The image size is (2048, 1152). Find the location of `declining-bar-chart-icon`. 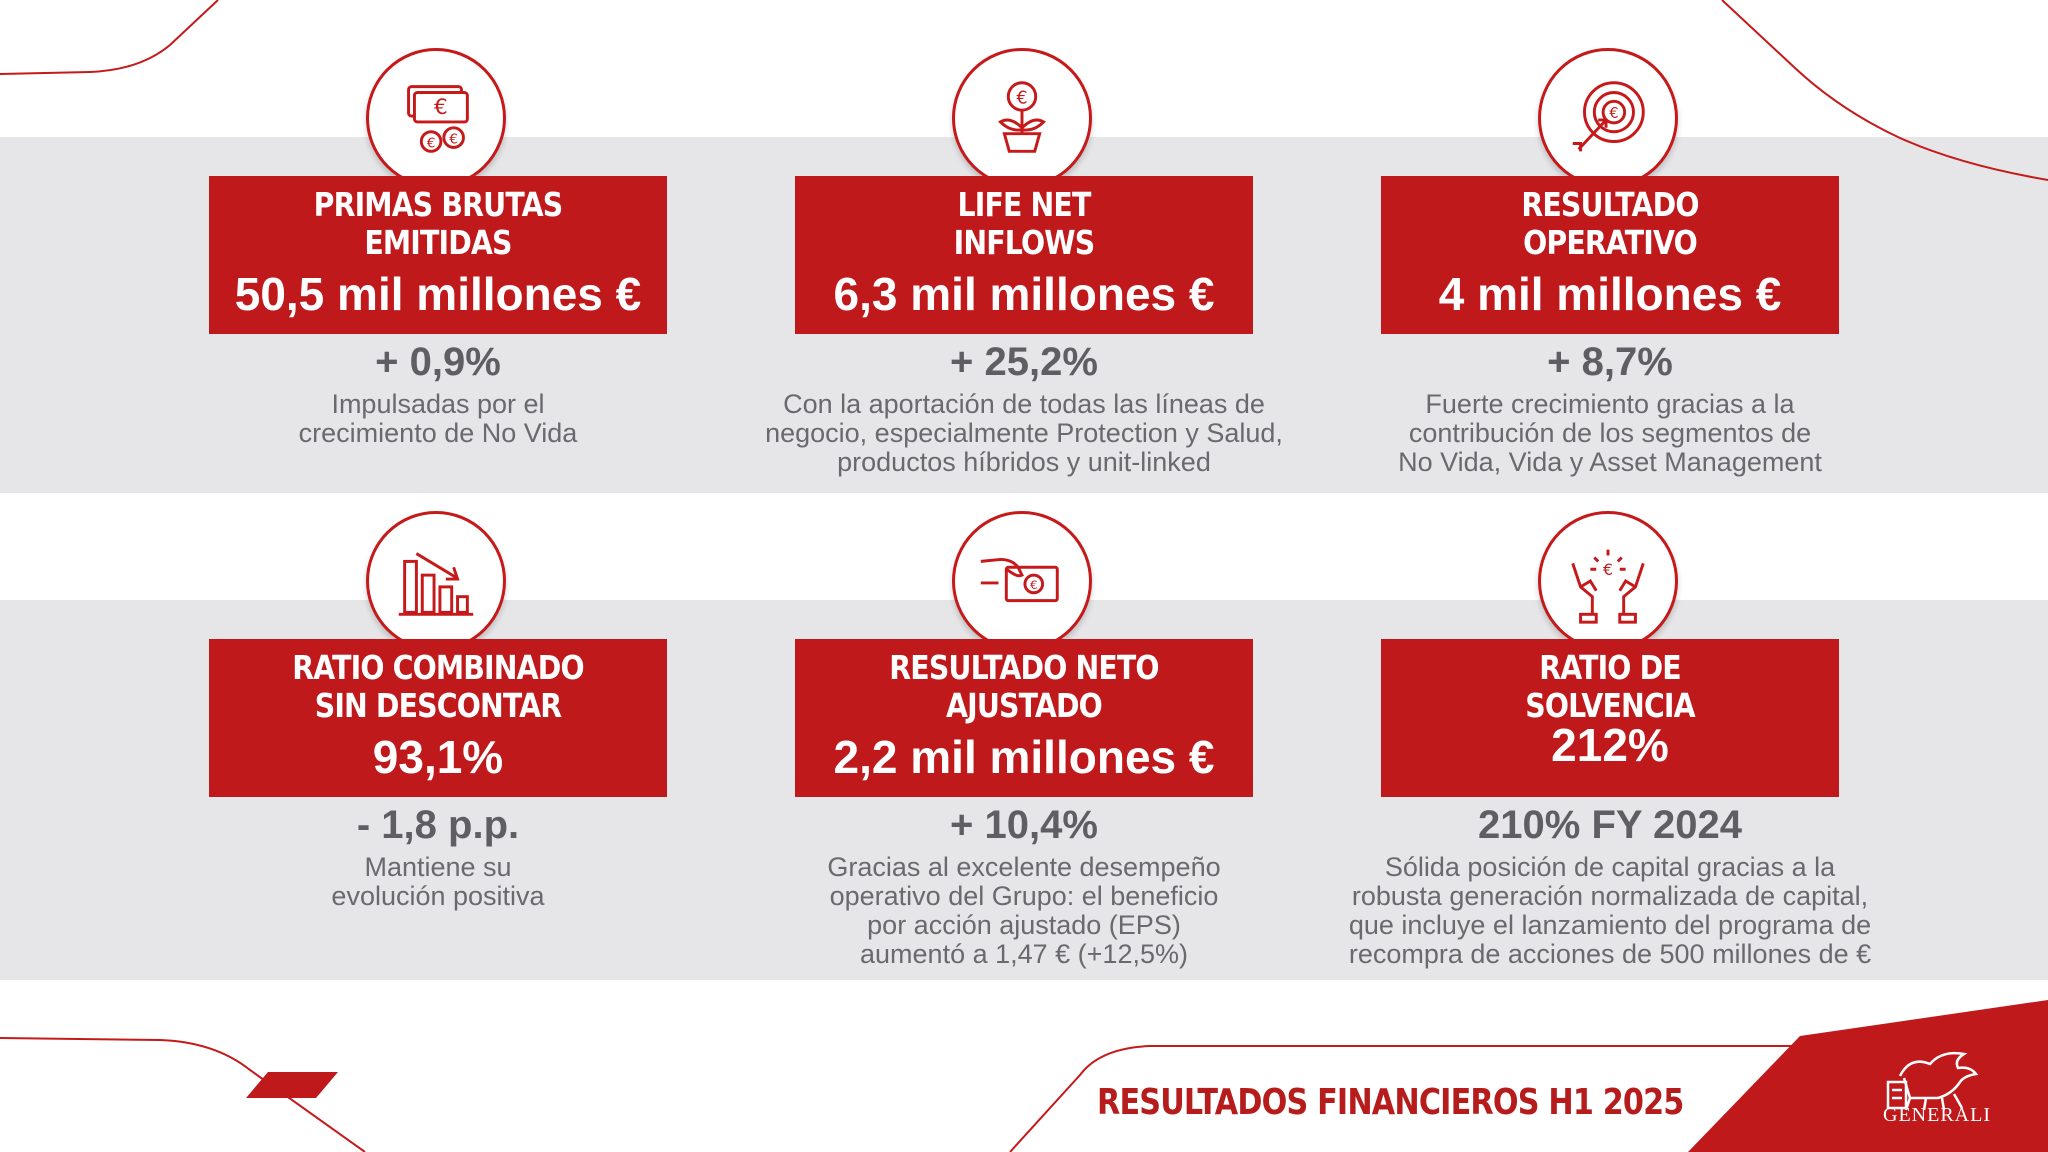

declining-bar-chart-icon is located at coordinates (436, 584).